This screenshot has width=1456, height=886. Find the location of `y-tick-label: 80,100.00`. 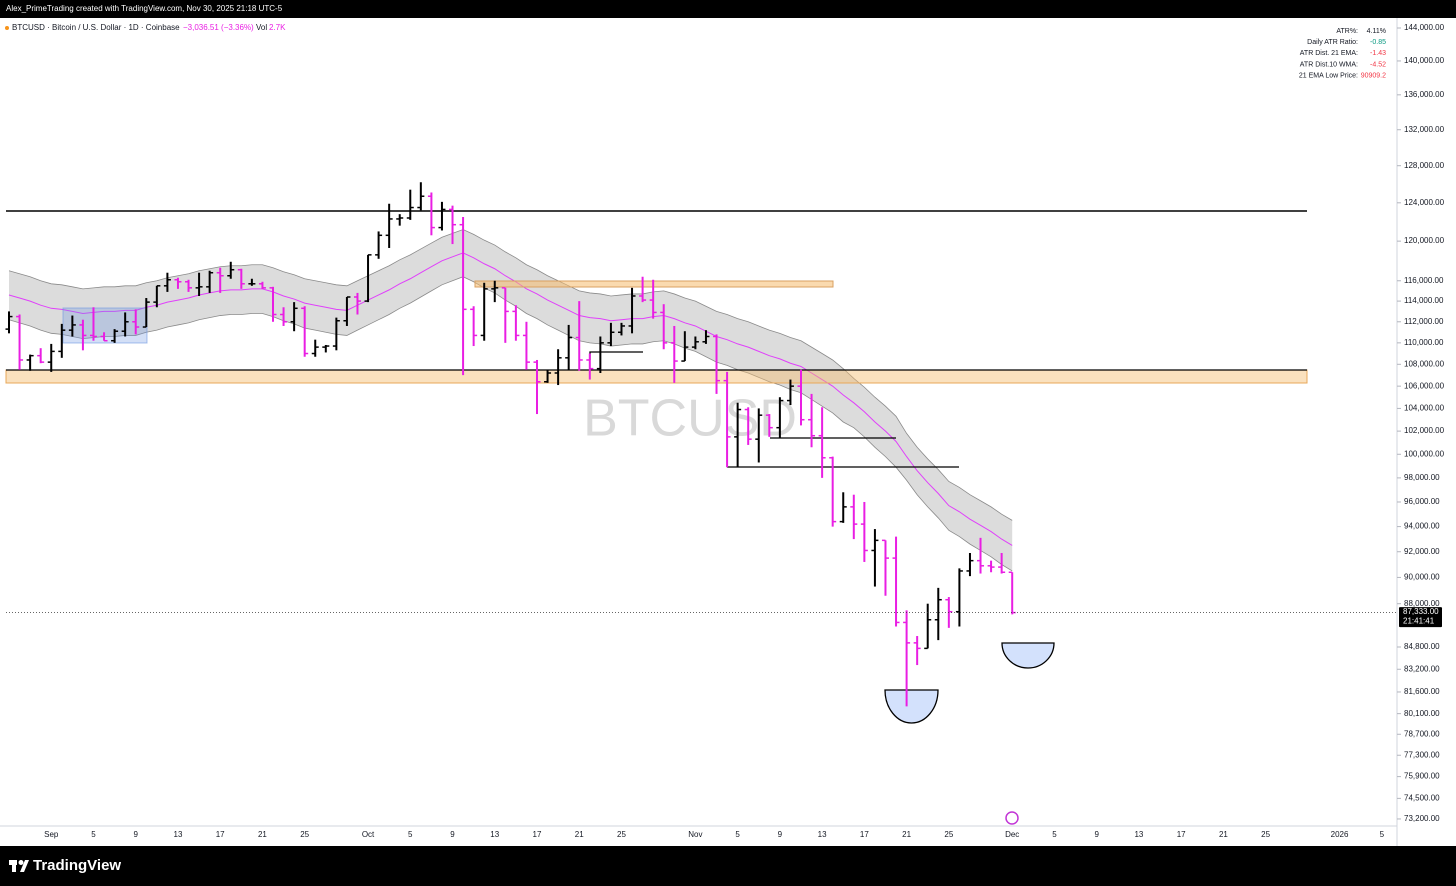

y-tick-label: 80,100.00 is located at coordinates (1422, 713).